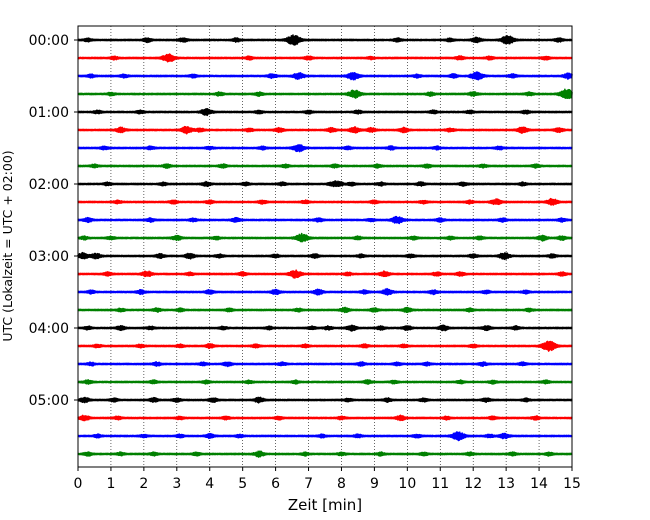  What do you see at coordinates (341, 484) in the screenshot?
I see `x-tick-label: 8` at bounding box center [341, 484].